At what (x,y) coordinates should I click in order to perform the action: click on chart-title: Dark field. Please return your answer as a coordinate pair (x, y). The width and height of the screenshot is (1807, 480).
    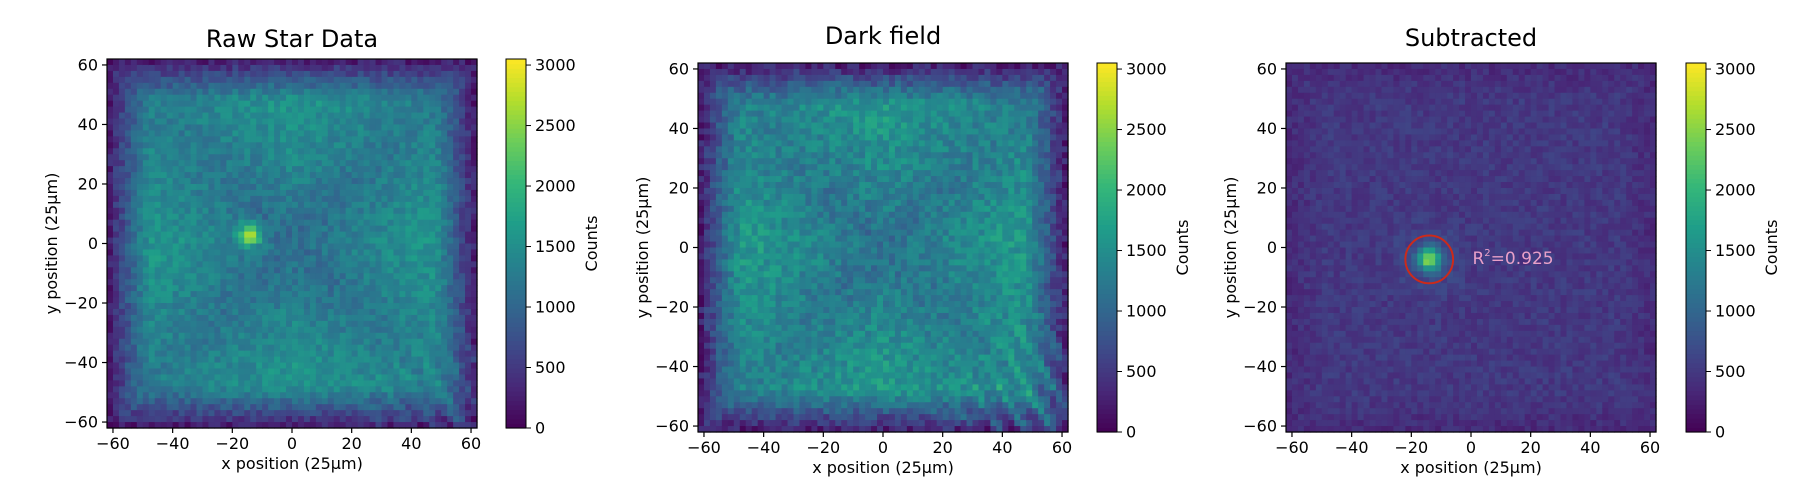
    Looking at the image, I should click on (883, 36).